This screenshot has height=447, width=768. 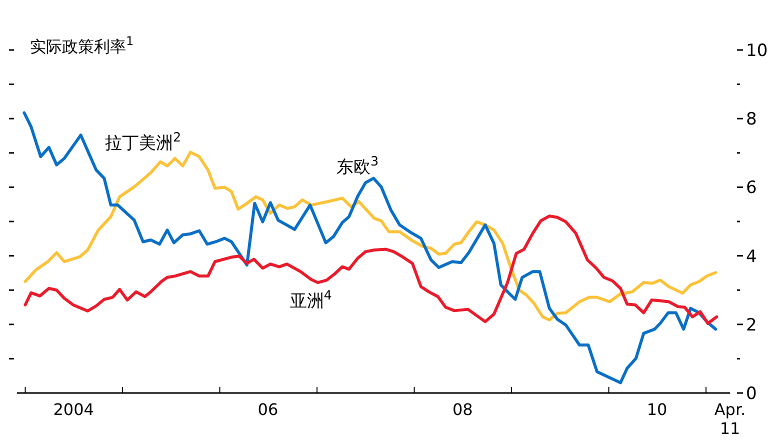 What do you see at coordinates (751, 256) in the screenshot?
I see `y-tick-label: 4` at bounding box center [751, 256].